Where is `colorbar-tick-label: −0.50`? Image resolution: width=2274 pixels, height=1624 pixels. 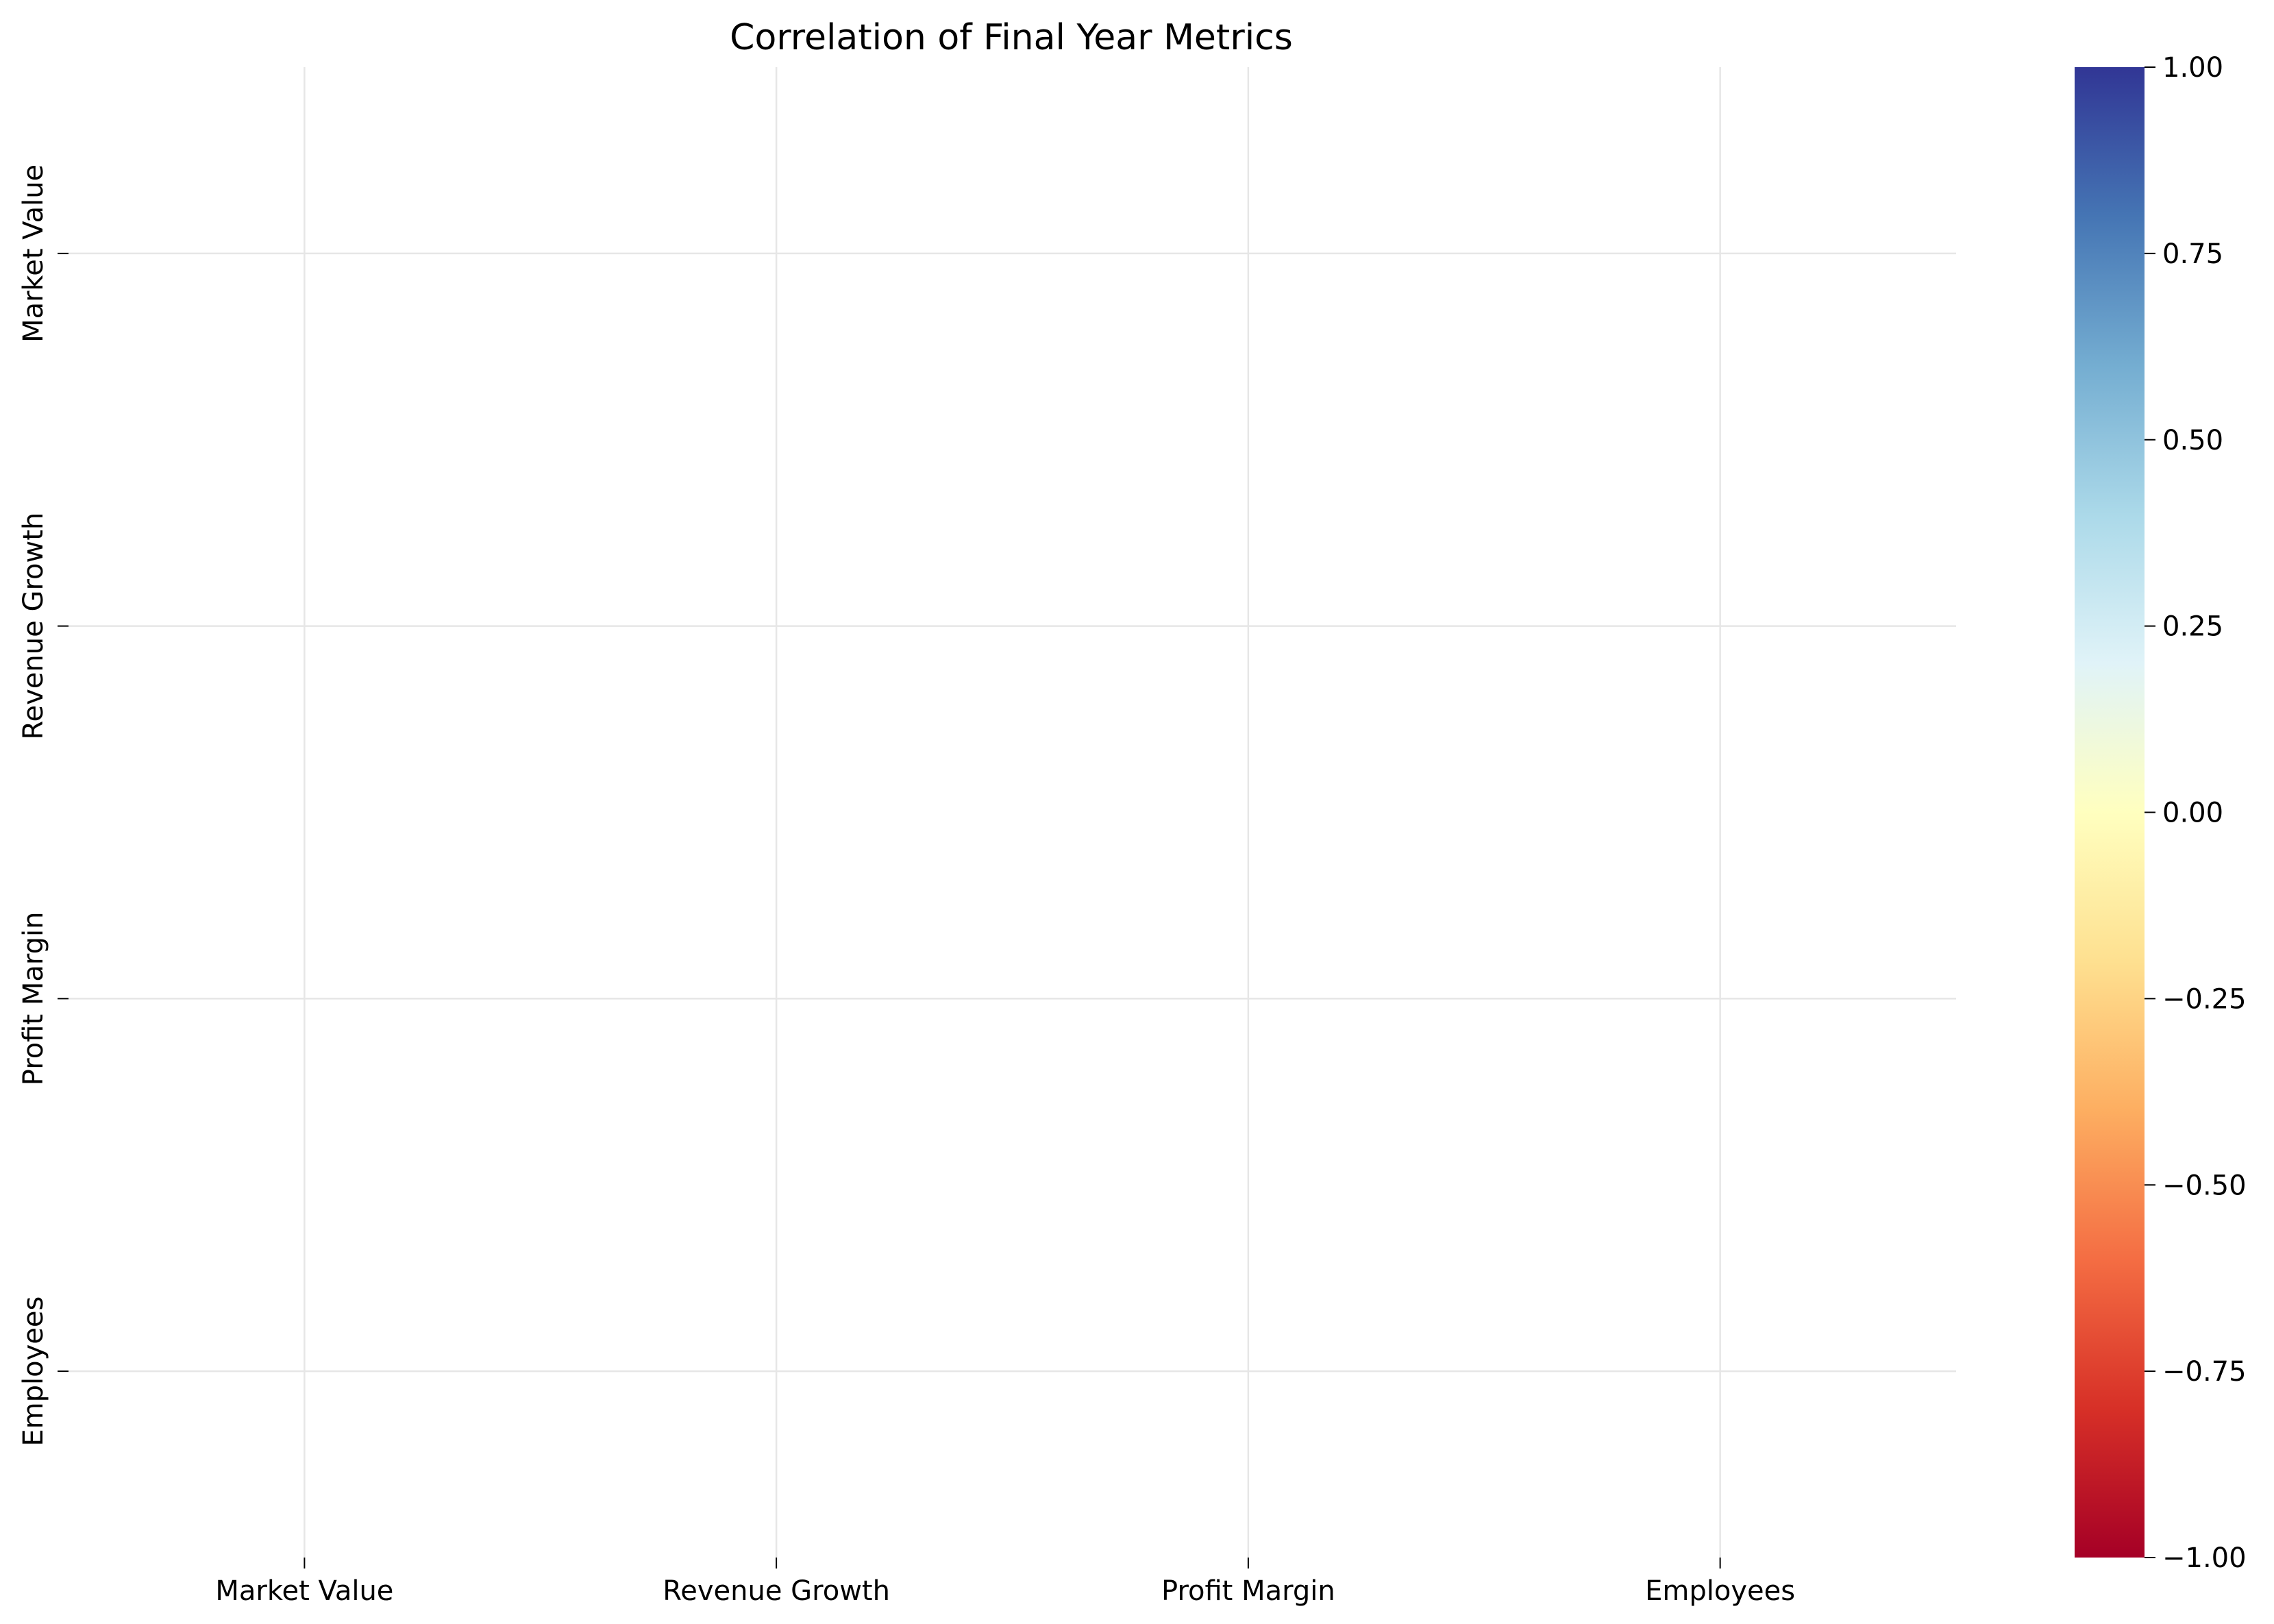 colorbar-tick-label: −0.50 is located at coordinates (2205, 1185).